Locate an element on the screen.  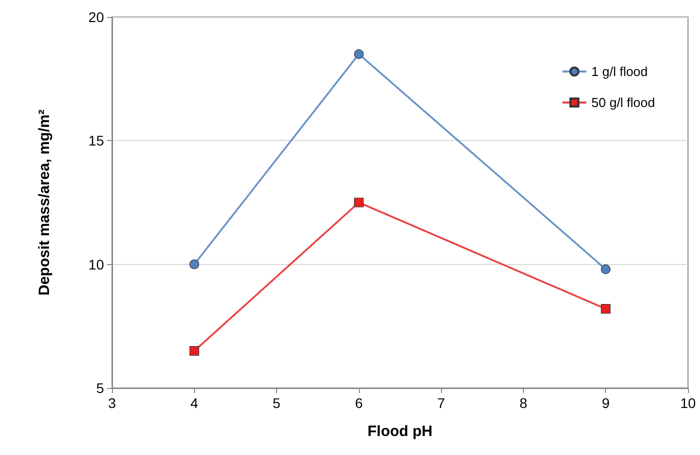
legend-label: 1 g/l flood is located at coordinates (619, 71).